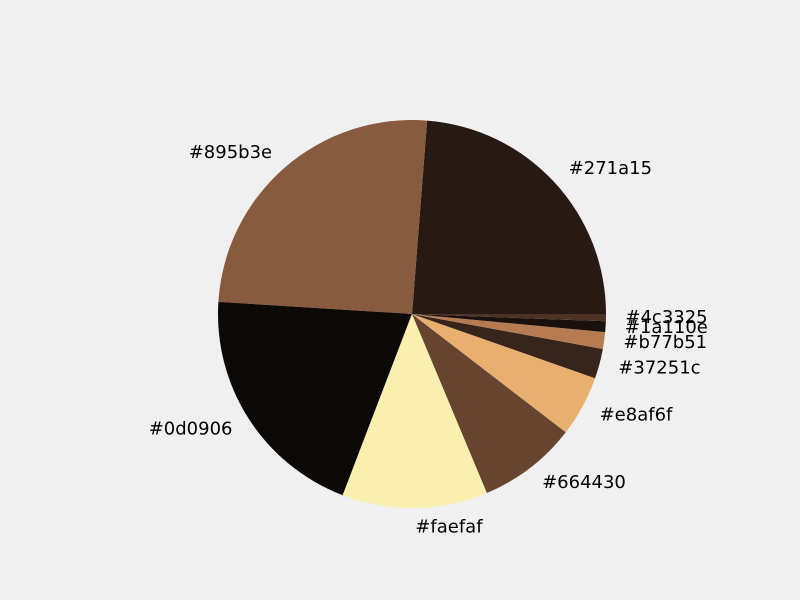  I want to click on pie-slice-label: #271a15, so click(610, 168).